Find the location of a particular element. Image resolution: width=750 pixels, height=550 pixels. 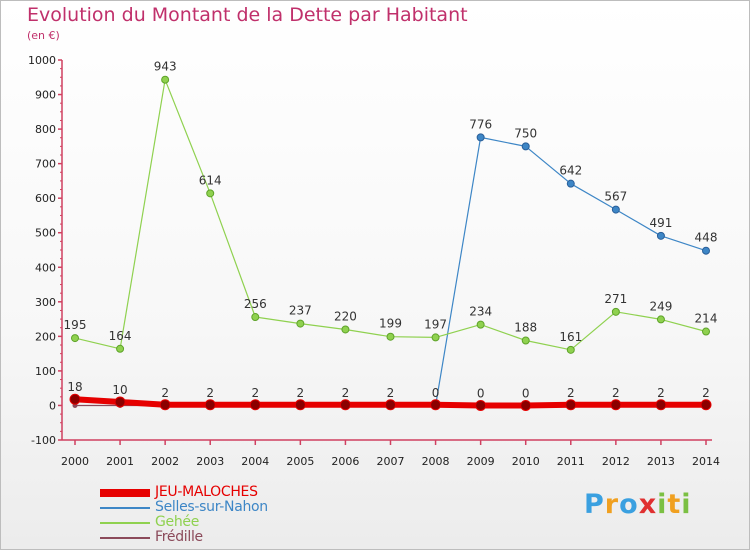

data-label: 249 is located at coordinates (660, 306).